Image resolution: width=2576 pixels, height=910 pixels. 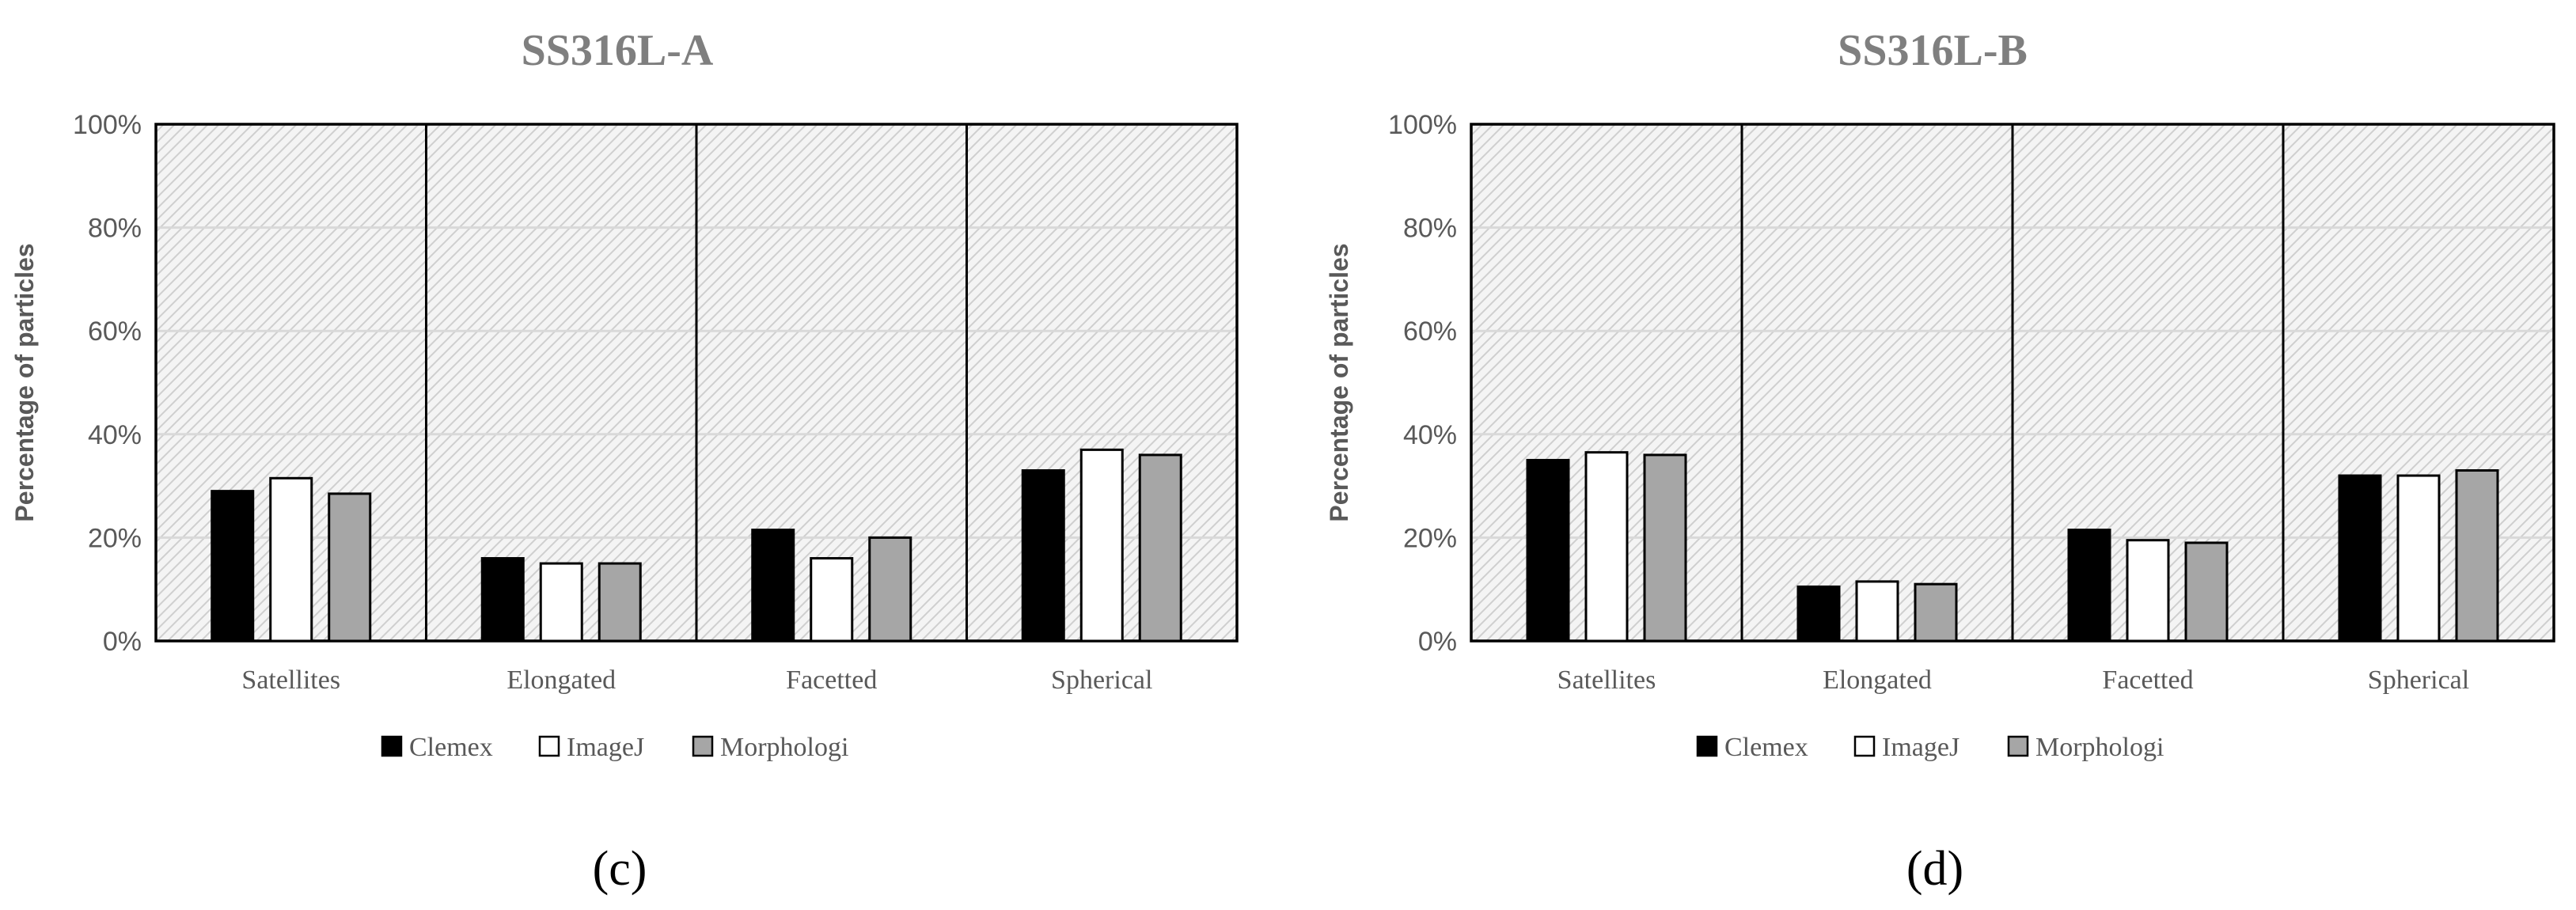 I want to click on panel-label: (c), so click(x=620, y=869).